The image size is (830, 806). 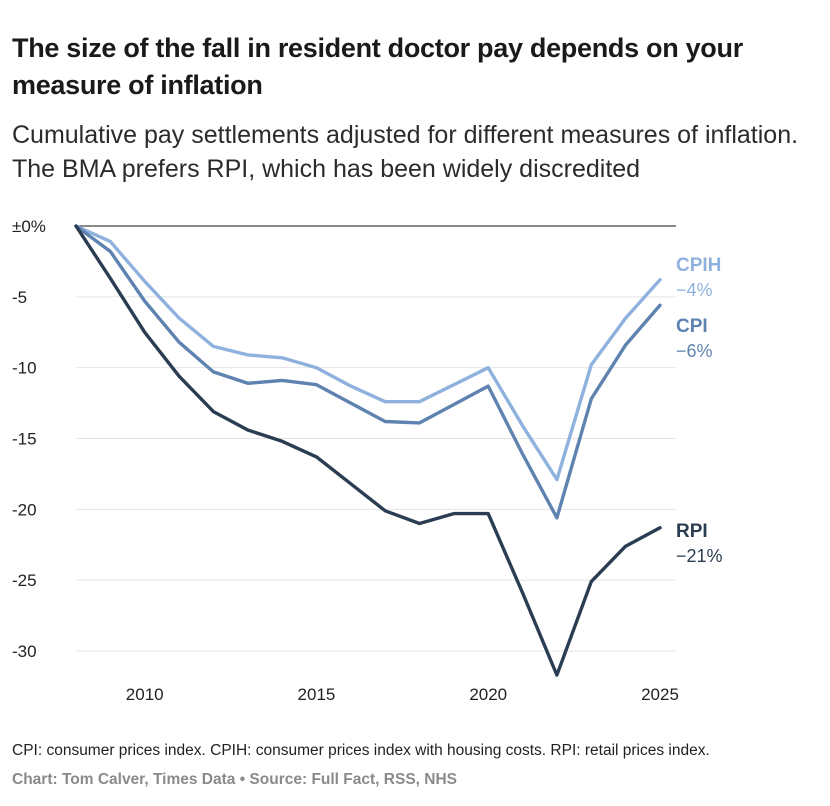 What do you see at coordinates (488, 694) in the screenshot?
I see `x-tick-label: 2020` at bounding box center [488, 694].